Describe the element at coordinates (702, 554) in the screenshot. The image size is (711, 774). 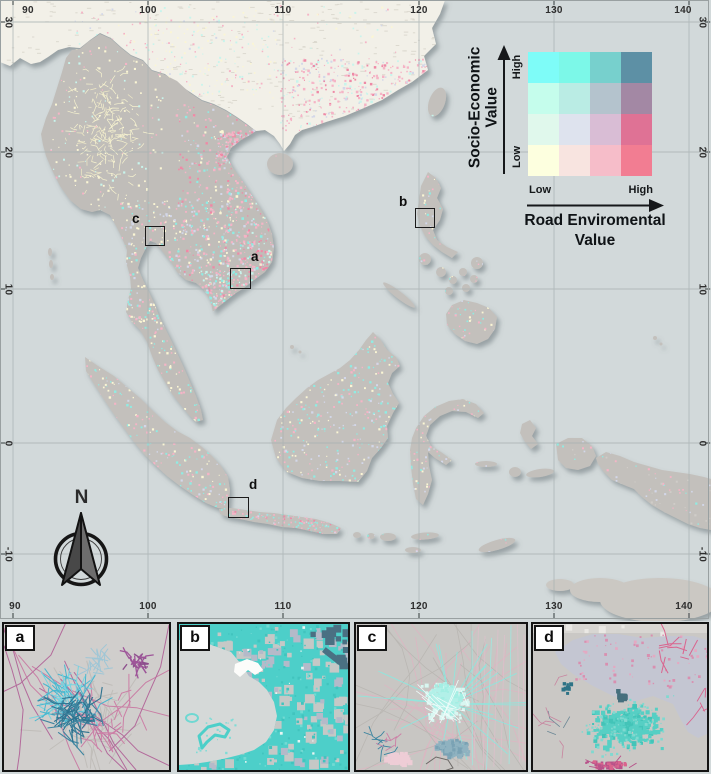
I see `lat-label-right--10: -10` at that location.